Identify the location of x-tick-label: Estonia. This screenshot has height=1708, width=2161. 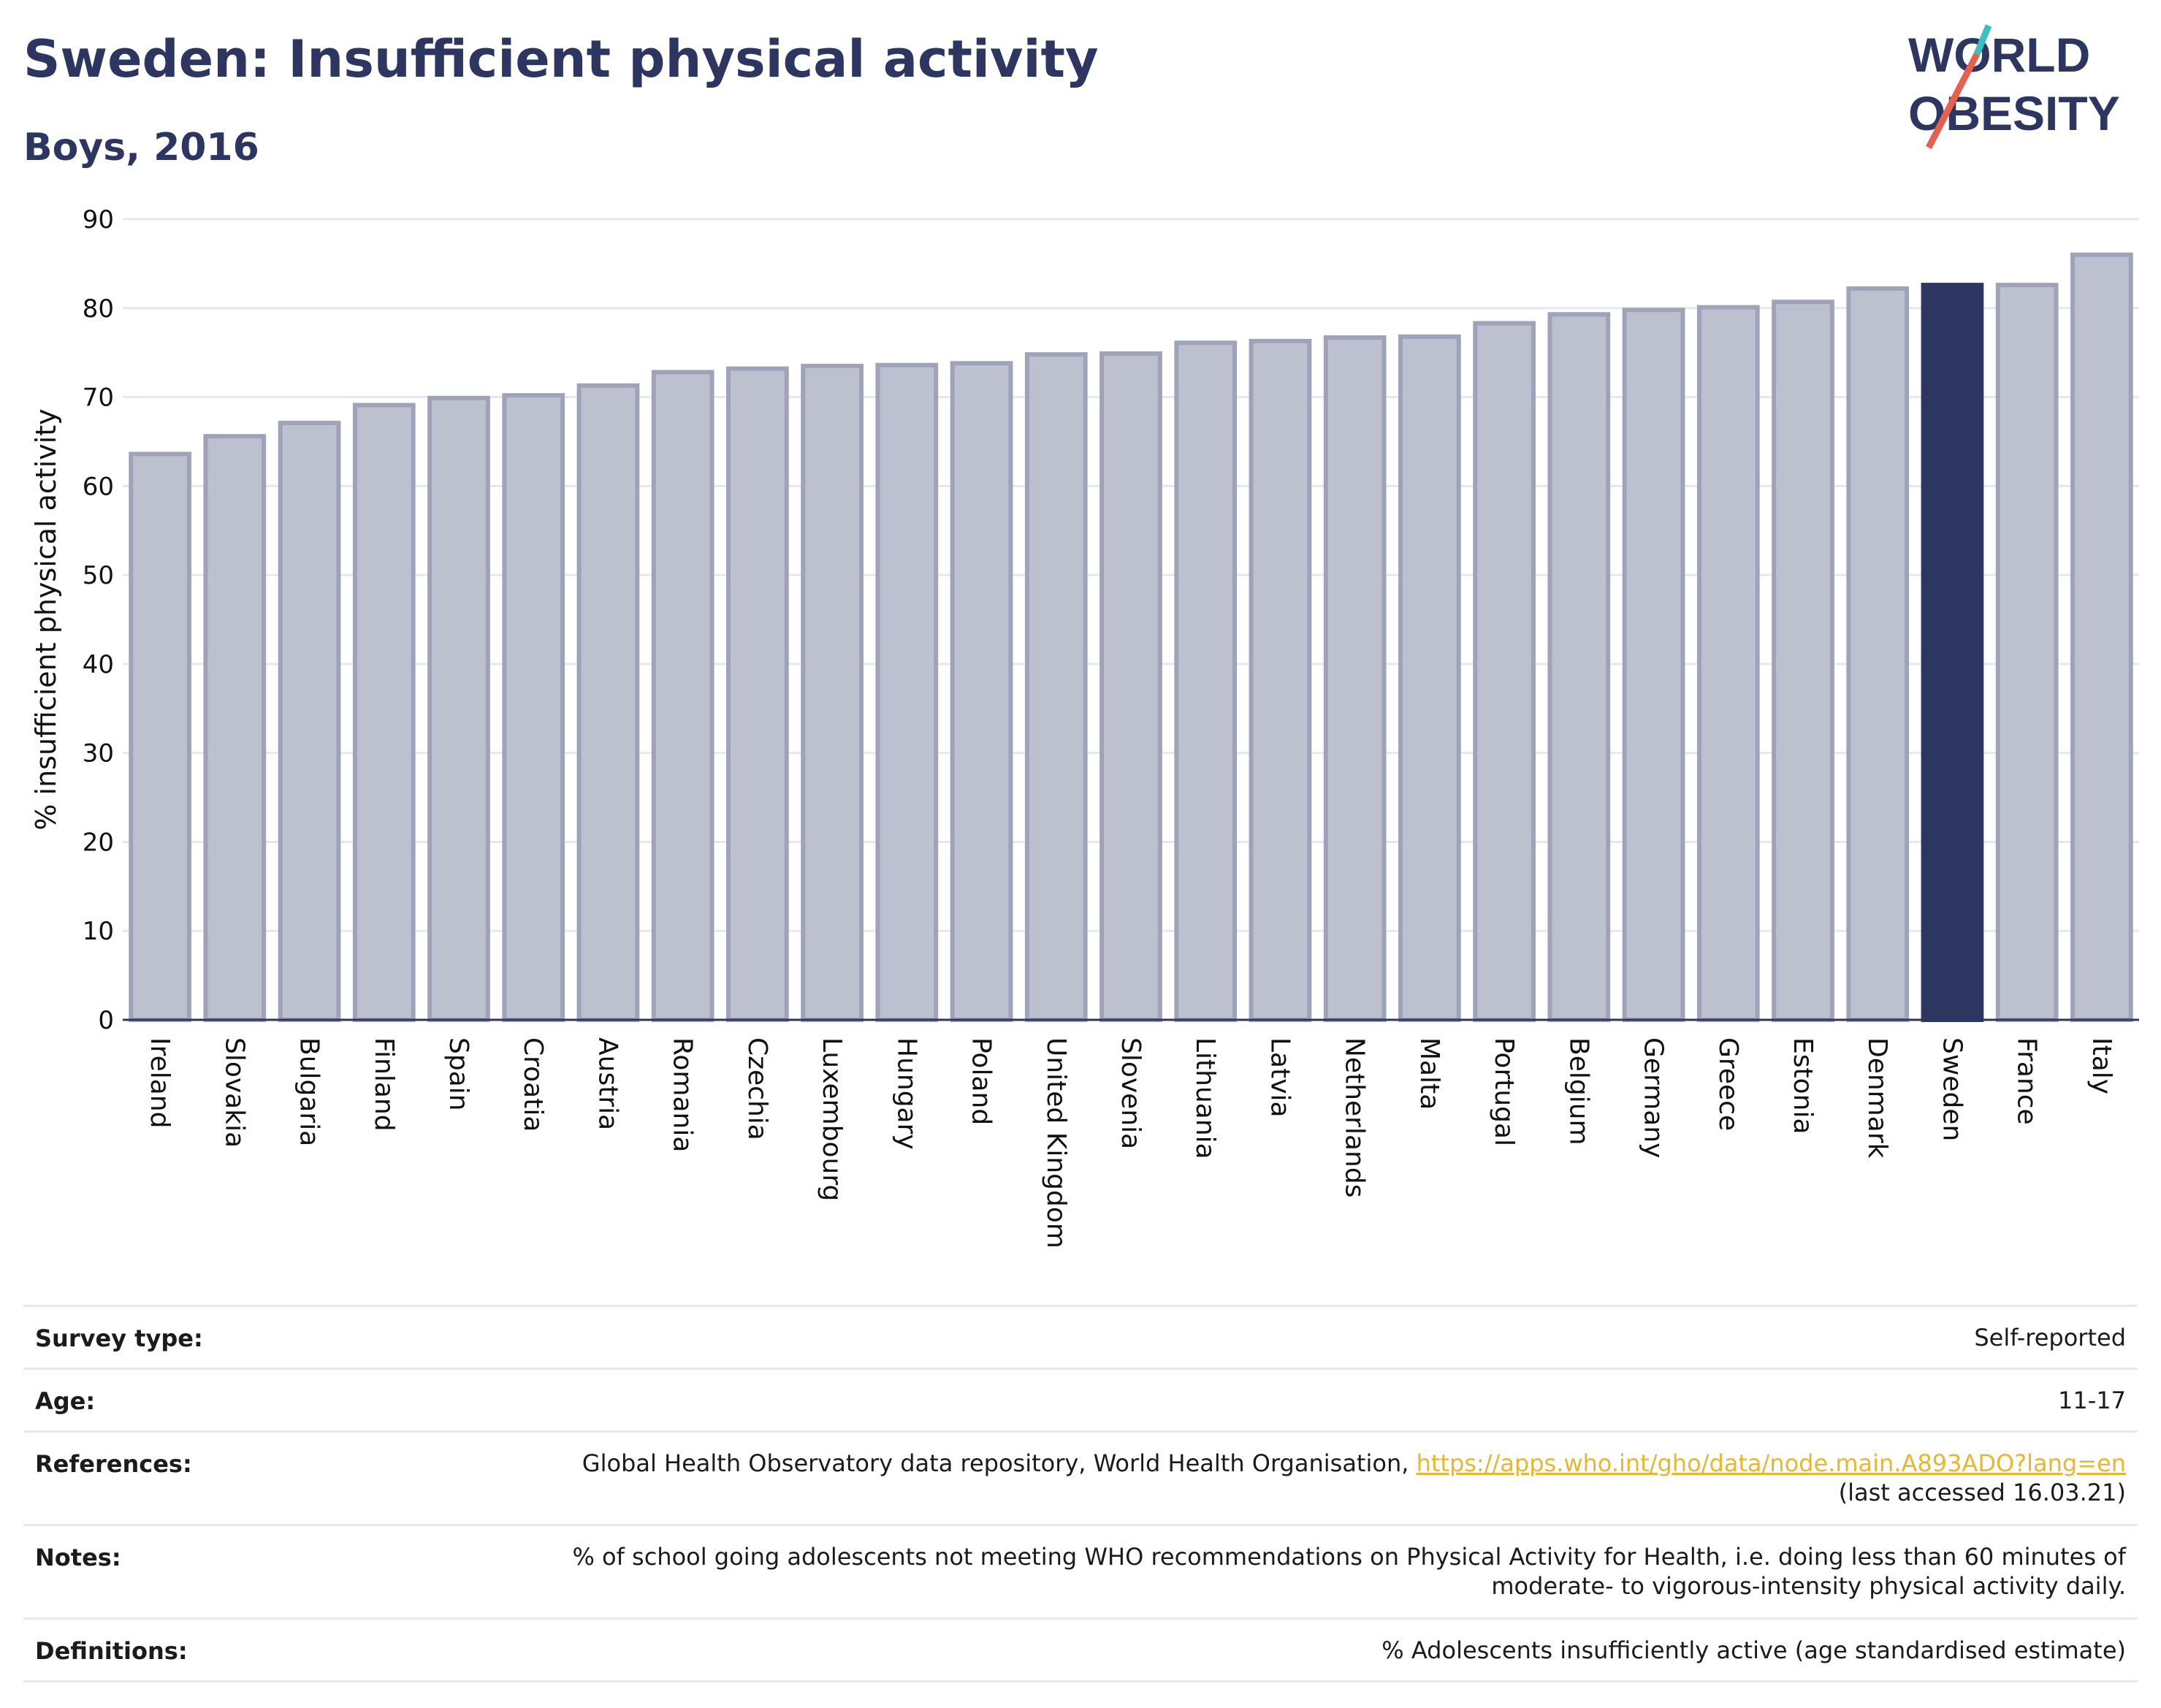
(1803, 1086).